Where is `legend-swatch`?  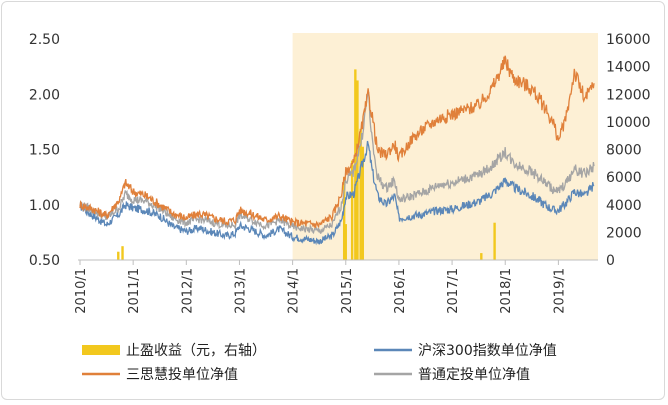 legend-swatch is located at coordinates (101, 350).